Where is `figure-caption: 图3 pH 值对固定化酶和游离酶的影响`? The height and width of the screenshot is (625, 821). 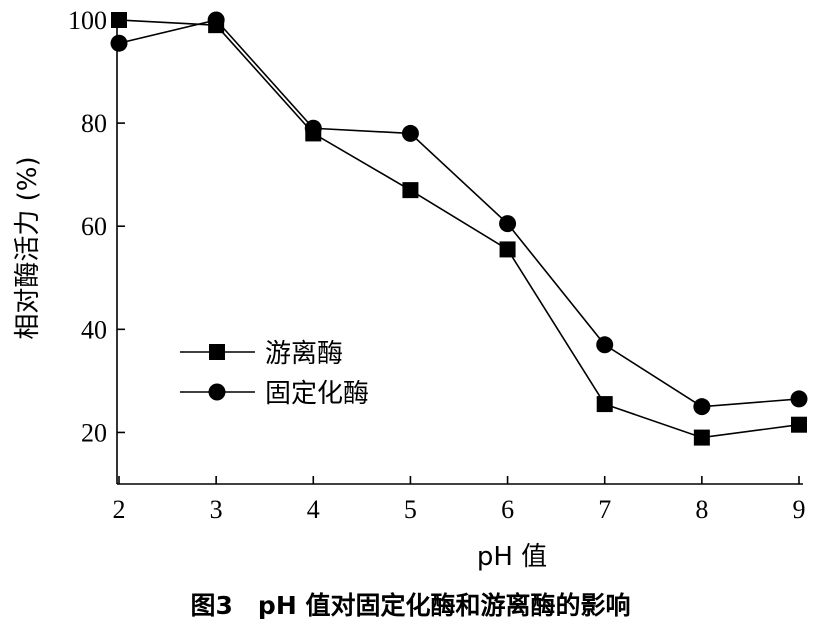 figure-caption: 图3 pH 值对固定化酶和游离酶的影响 is located at coordinates (410, 605).